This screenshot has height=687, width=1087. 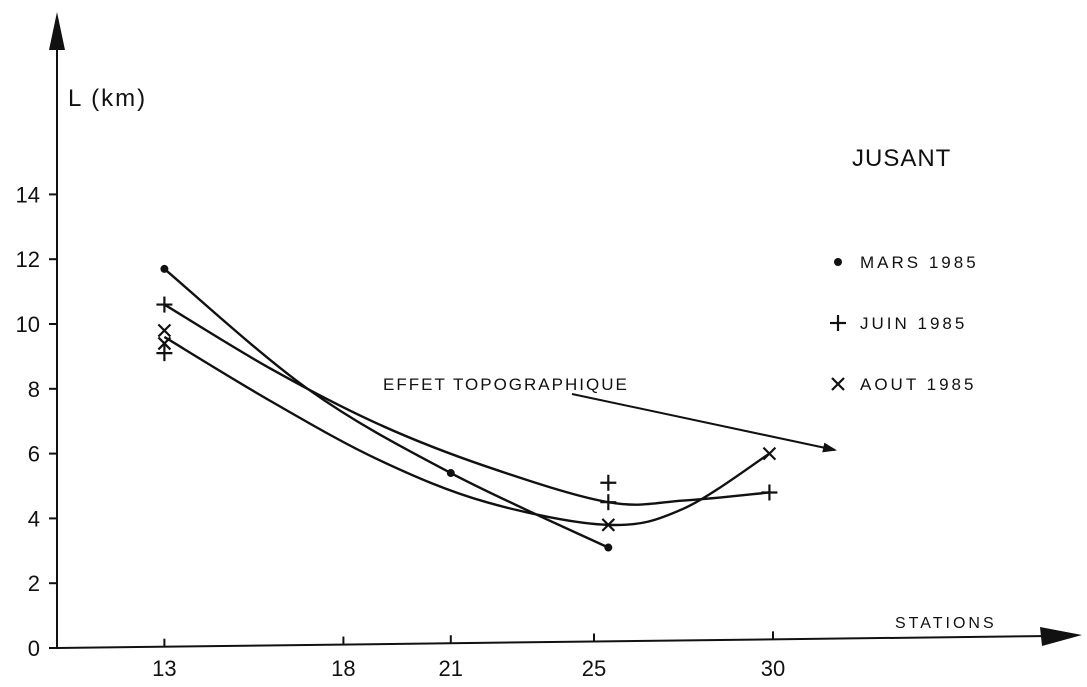 I want to click on x-axis-arrowhead, so click(x=1061, y=636).